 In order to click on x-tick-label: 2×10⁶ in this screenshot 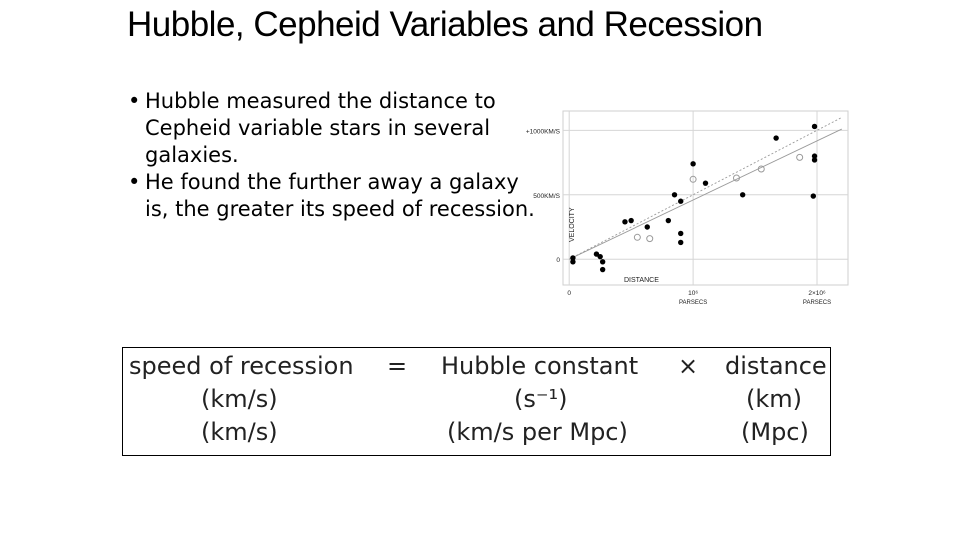, I will do `click(817, 293)`.